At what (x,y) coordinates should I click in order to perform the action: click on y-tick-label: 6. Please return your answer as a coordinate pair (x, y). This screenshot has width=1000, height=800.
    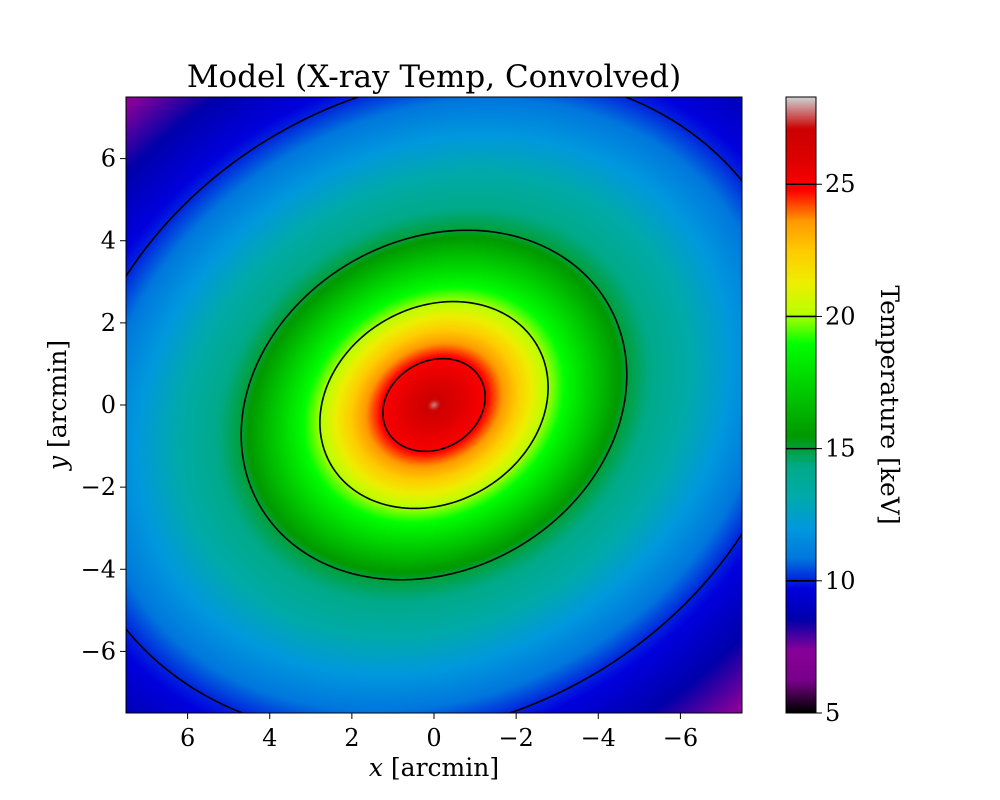
    Looking at the image, I should click on (108, 159).